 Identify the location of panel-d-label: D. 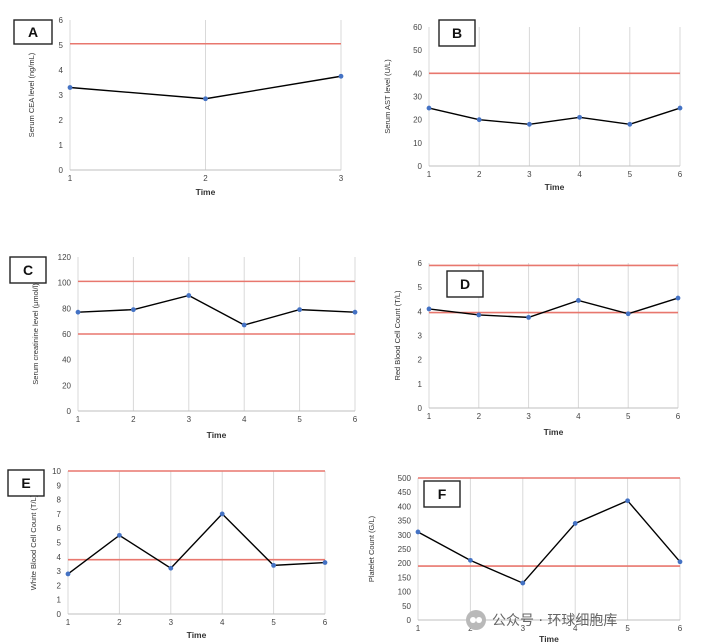
(465, 284).